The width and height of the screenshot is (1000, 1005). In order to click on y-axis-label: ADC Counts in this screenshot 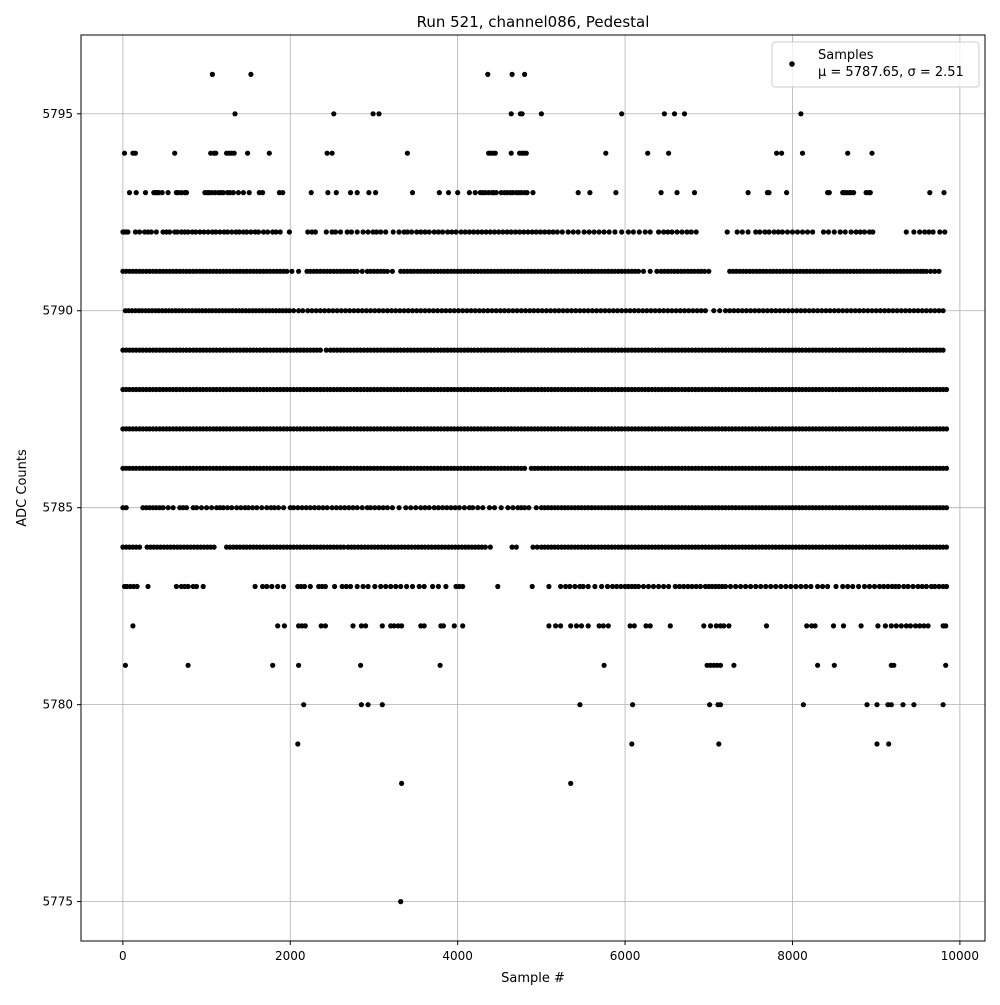, I will do `click(22, 488)`.